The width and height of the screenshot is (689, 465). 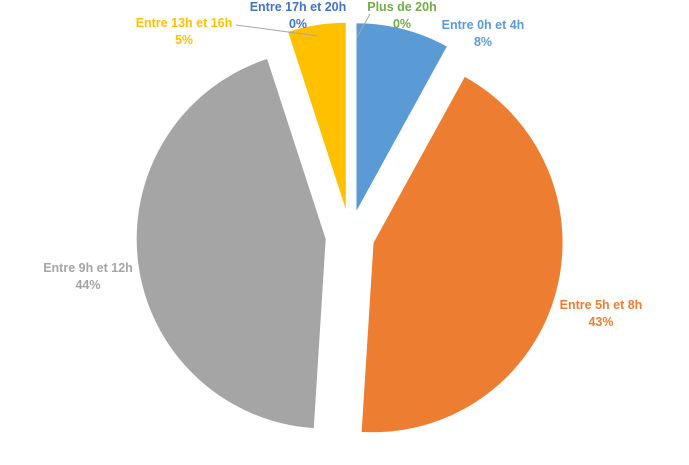 What do you see at coordinates (402, 117) in the screenshot?
I see `pie-slice-entre-0h-et-4h` at bounding box center [402, 117].